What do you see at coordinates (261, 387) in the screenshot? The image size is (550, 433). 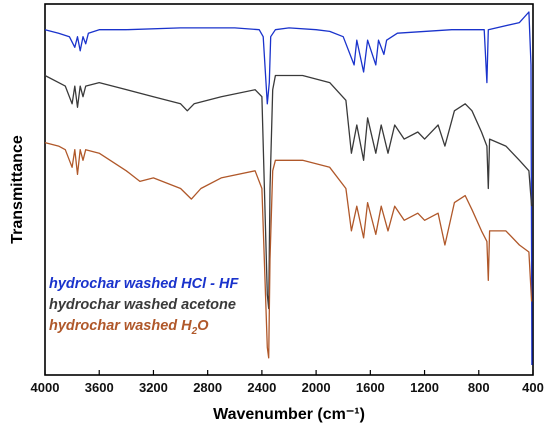 I see `x-tick-label: 2400` at bounding box center [261, 387].